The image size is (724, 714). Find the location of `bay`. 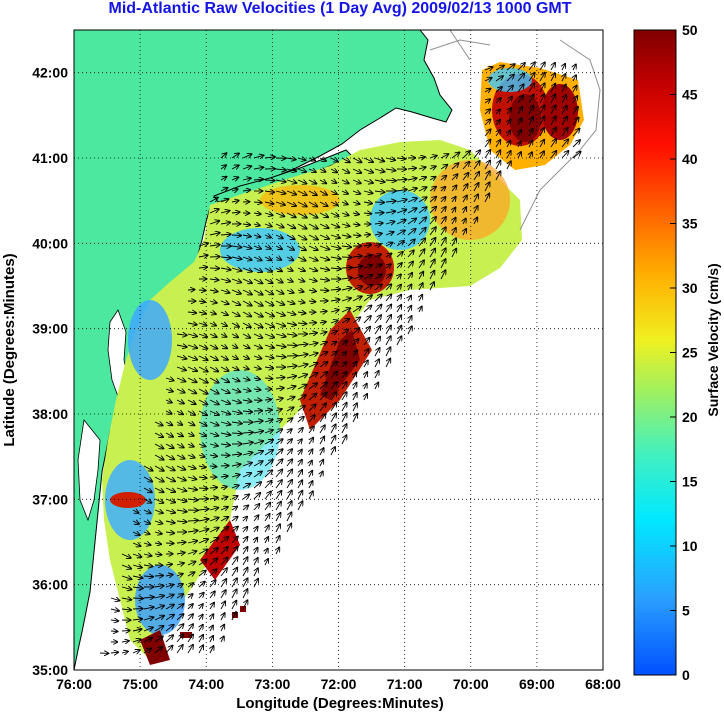

bay is located at coordinates (89, 470).